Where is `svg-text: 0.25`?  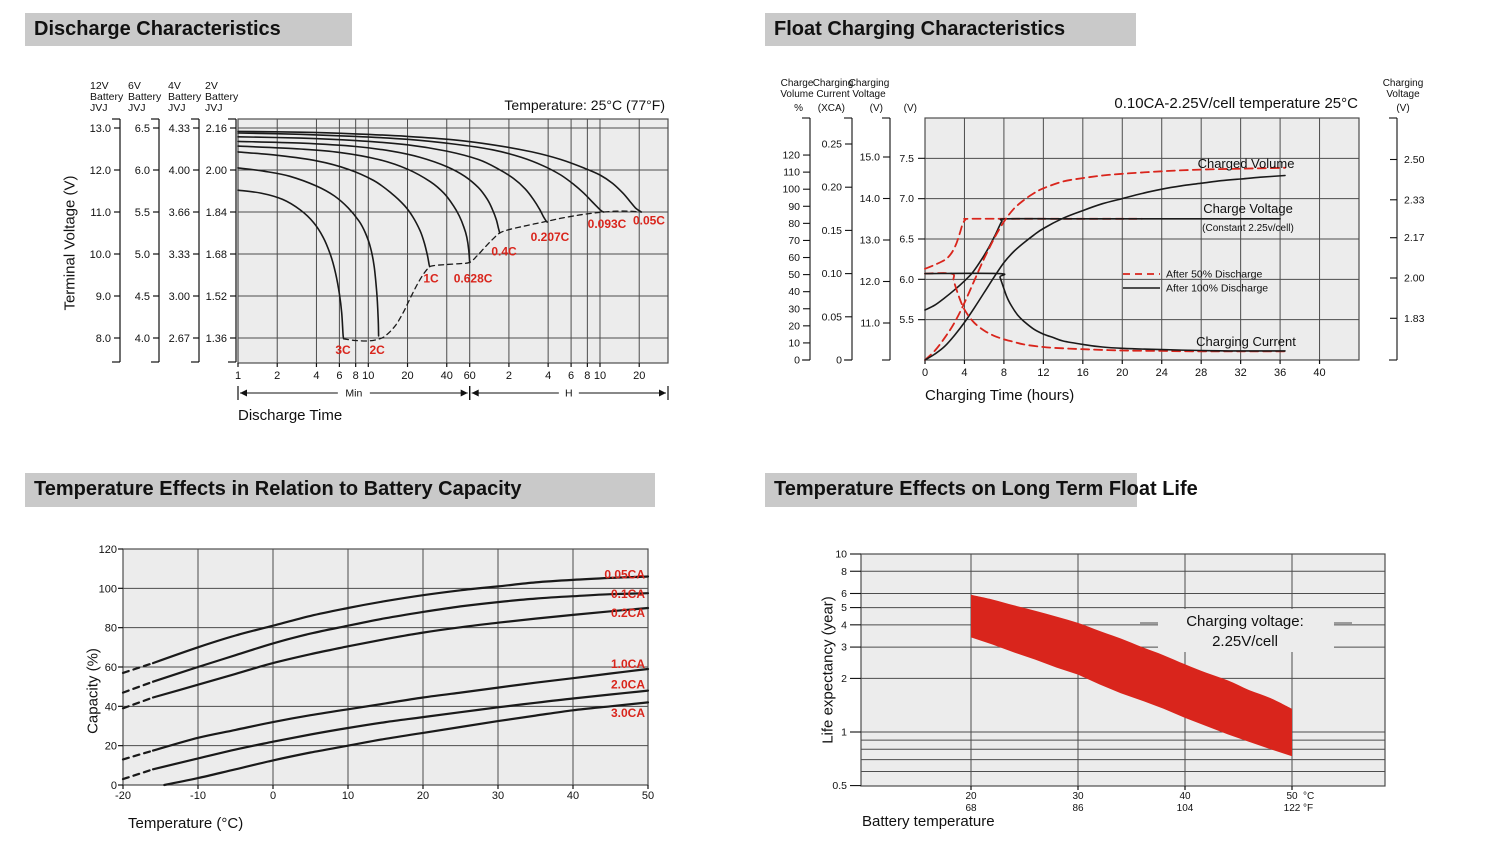 svg-text: 0.25 is located at coordinates (832, 145).